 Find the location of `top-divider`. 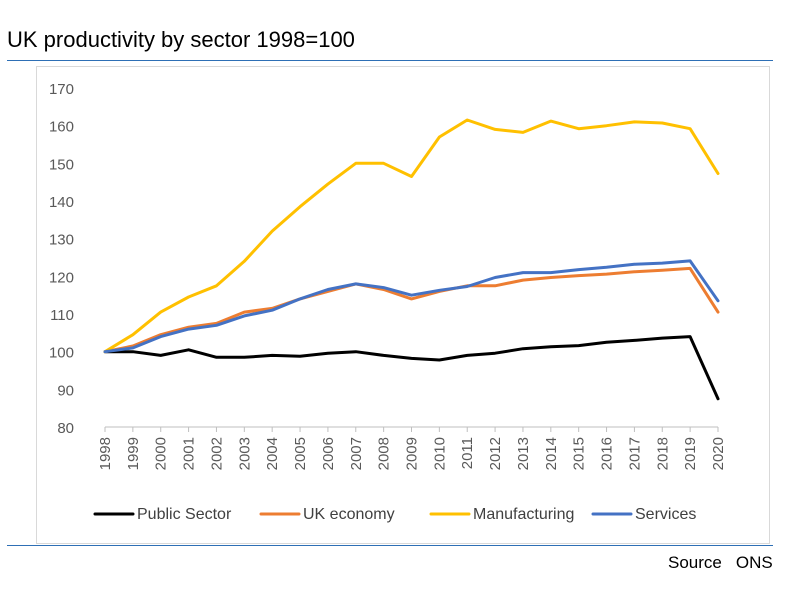

top-divider is located at coordinates (390, 60).